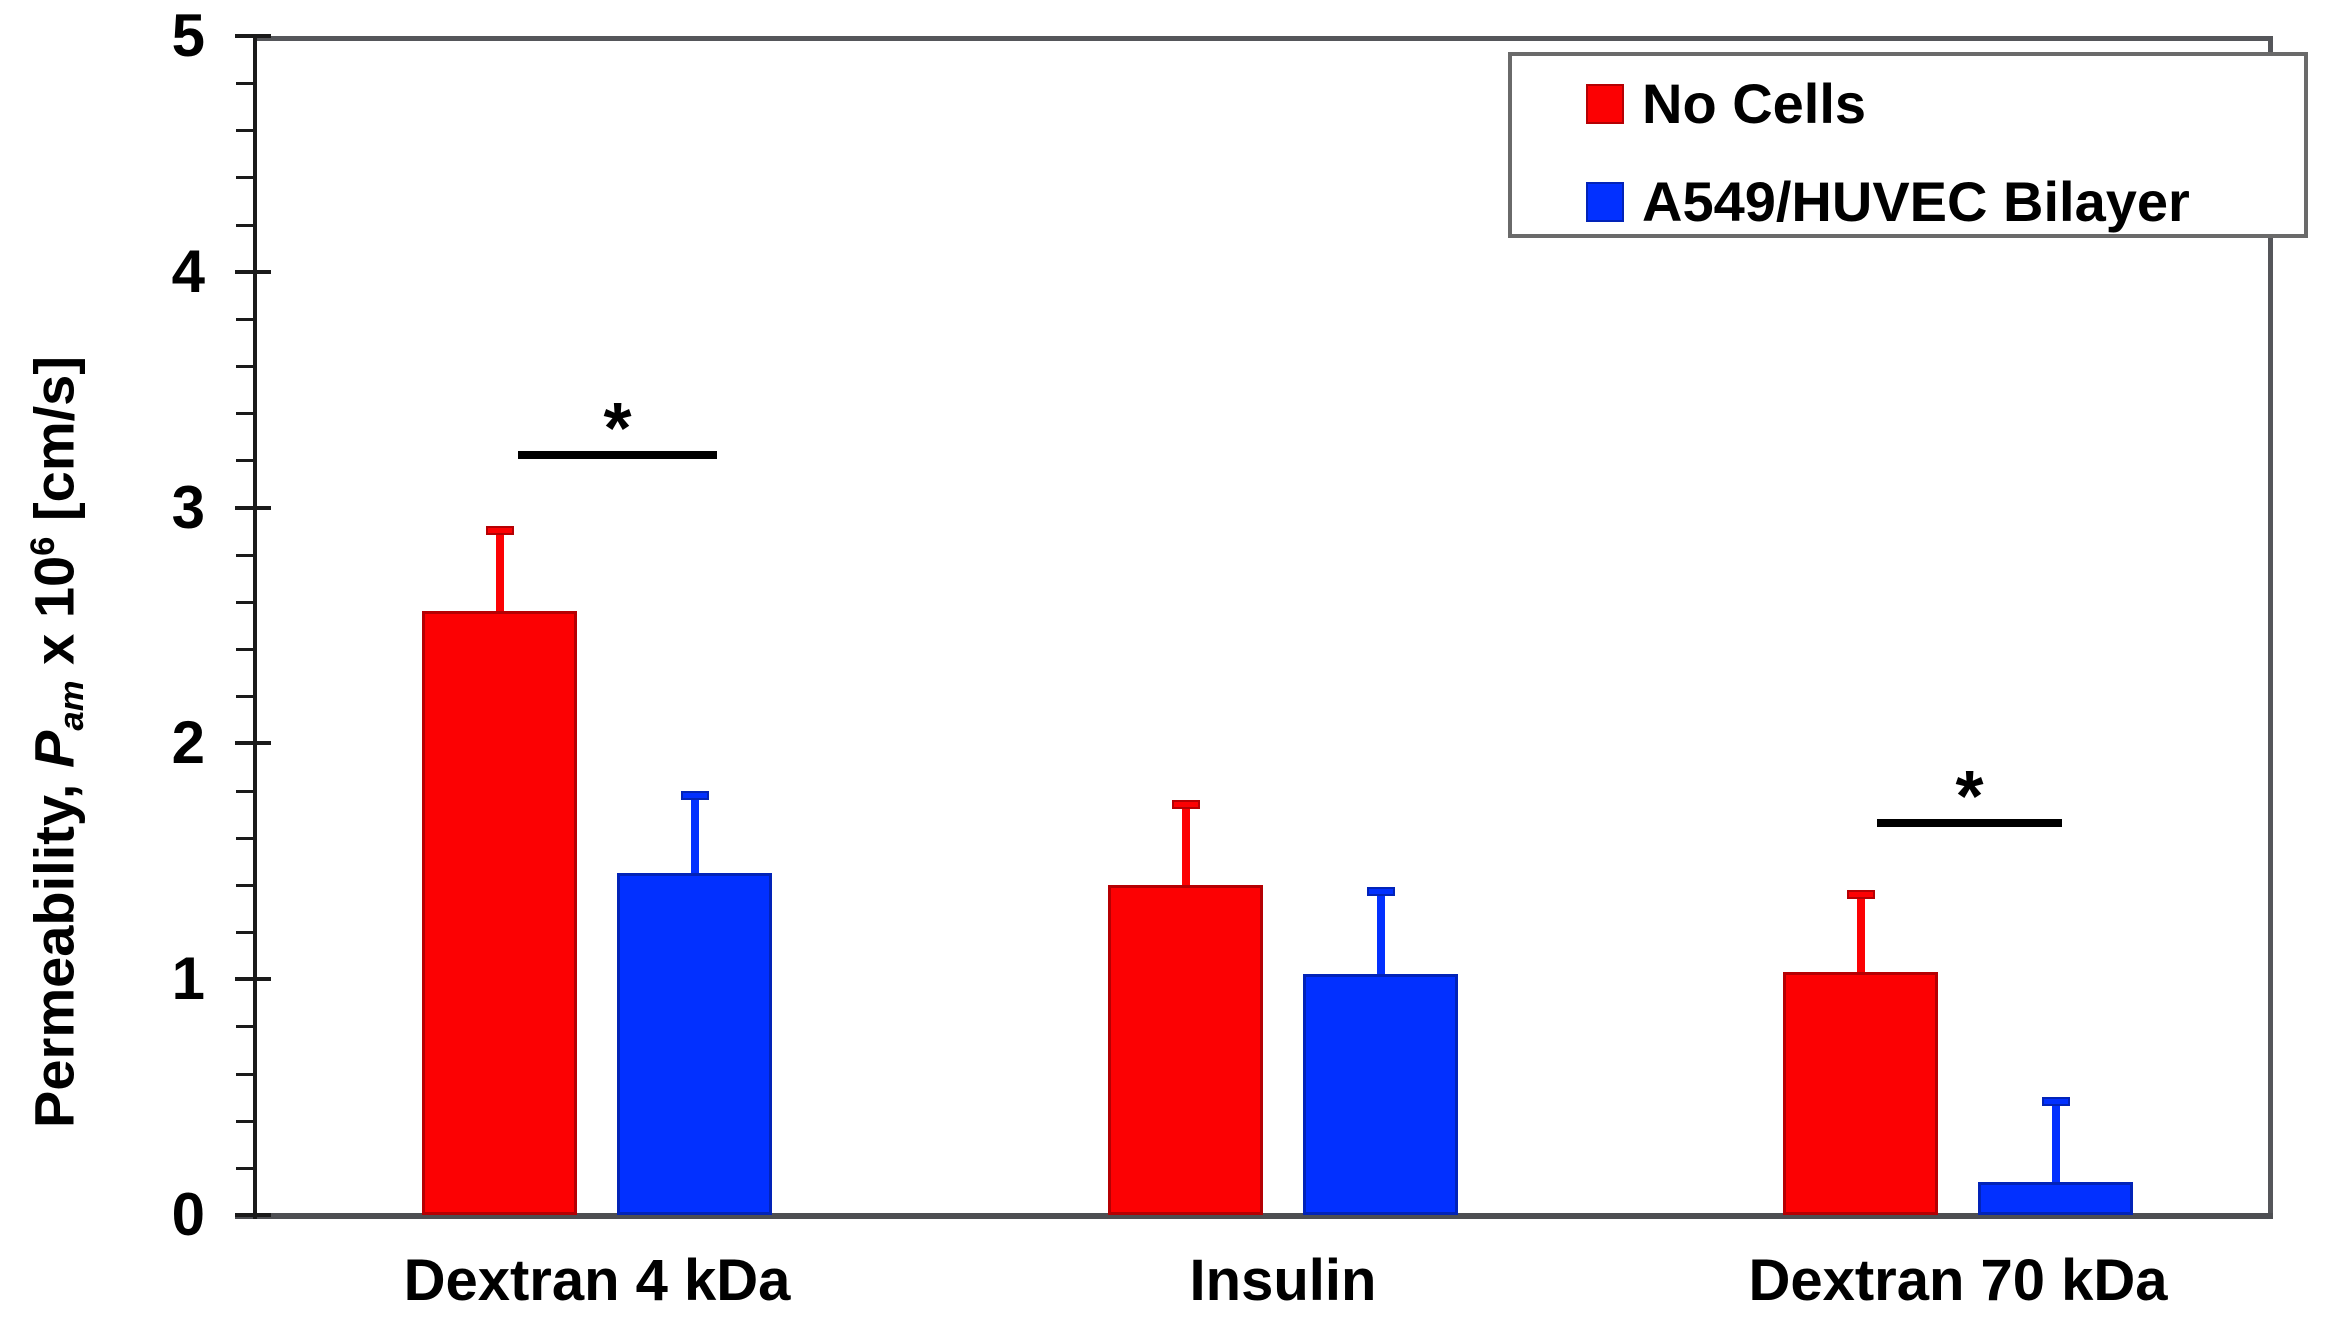  Describe the element at coordinates (1283, 1280) in the screenshot. I see `x-category-label: Insulin` at that location.